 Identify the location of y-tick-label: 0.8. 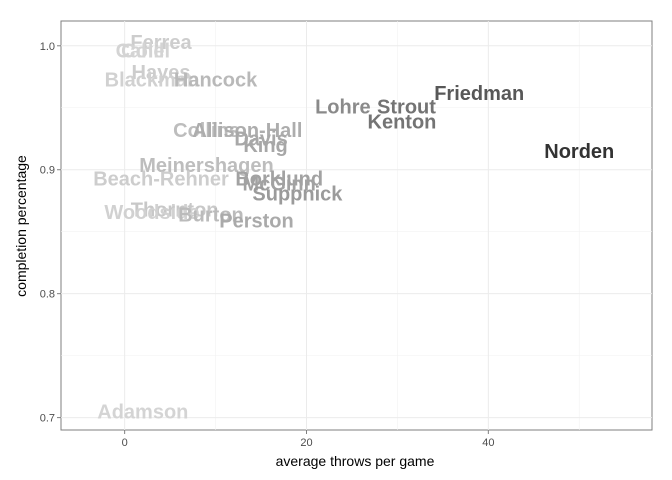
(47, 295).